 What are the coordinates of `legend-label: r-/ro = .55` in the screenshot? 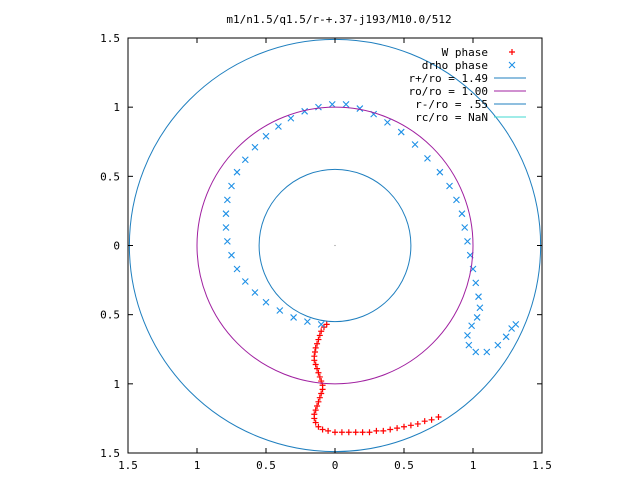 It's located at (451, 104).